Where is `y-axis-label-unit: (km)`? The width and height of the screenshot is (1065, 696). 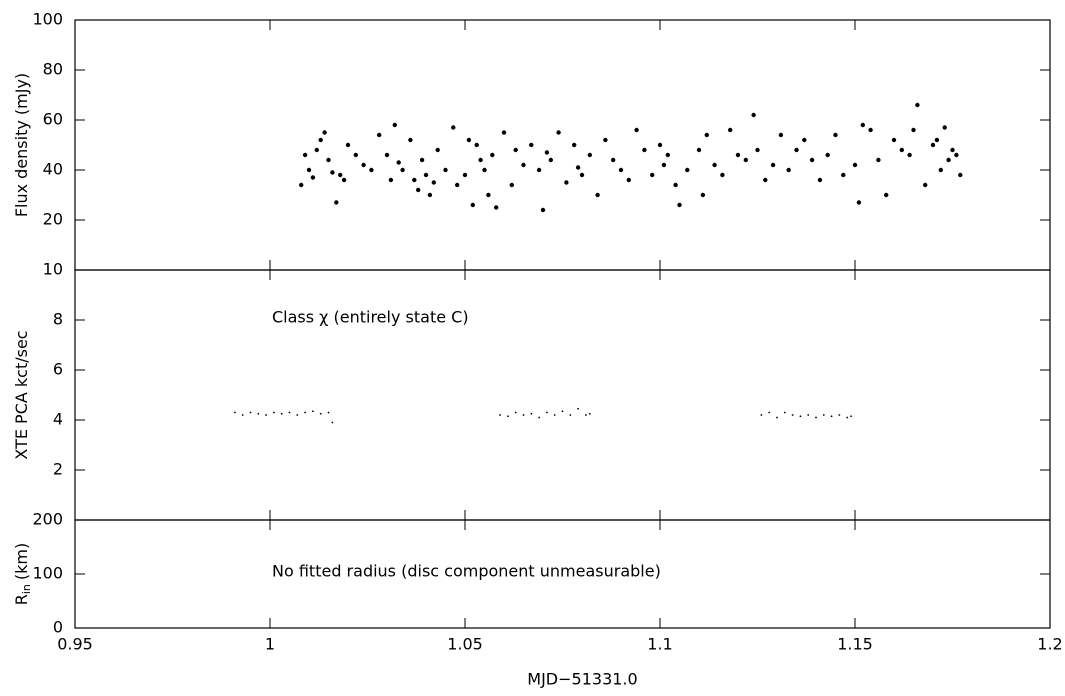
y-axis-label-unit: (km) is located at coordinates (21, 561).